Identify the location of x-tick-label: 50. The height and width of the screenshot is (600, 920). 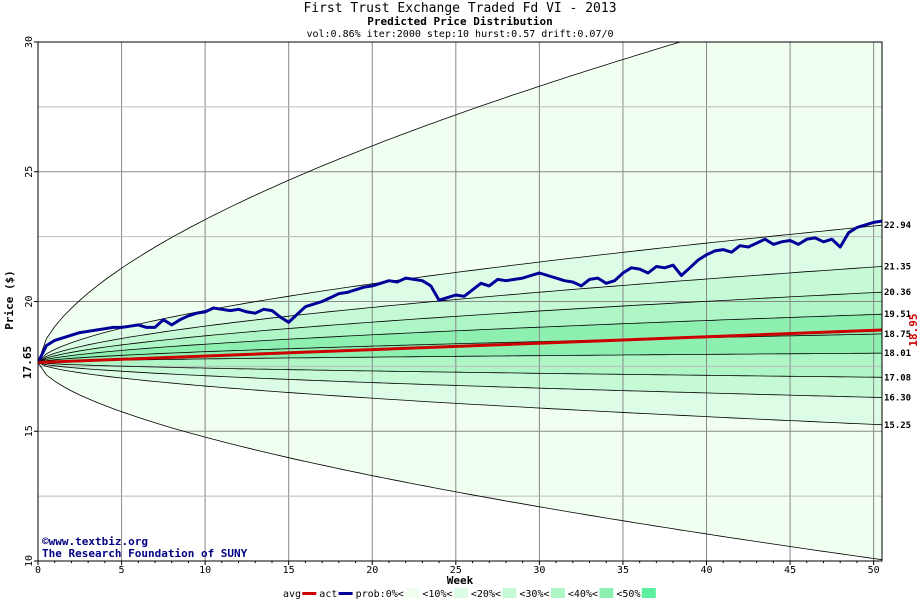
(874, 570).